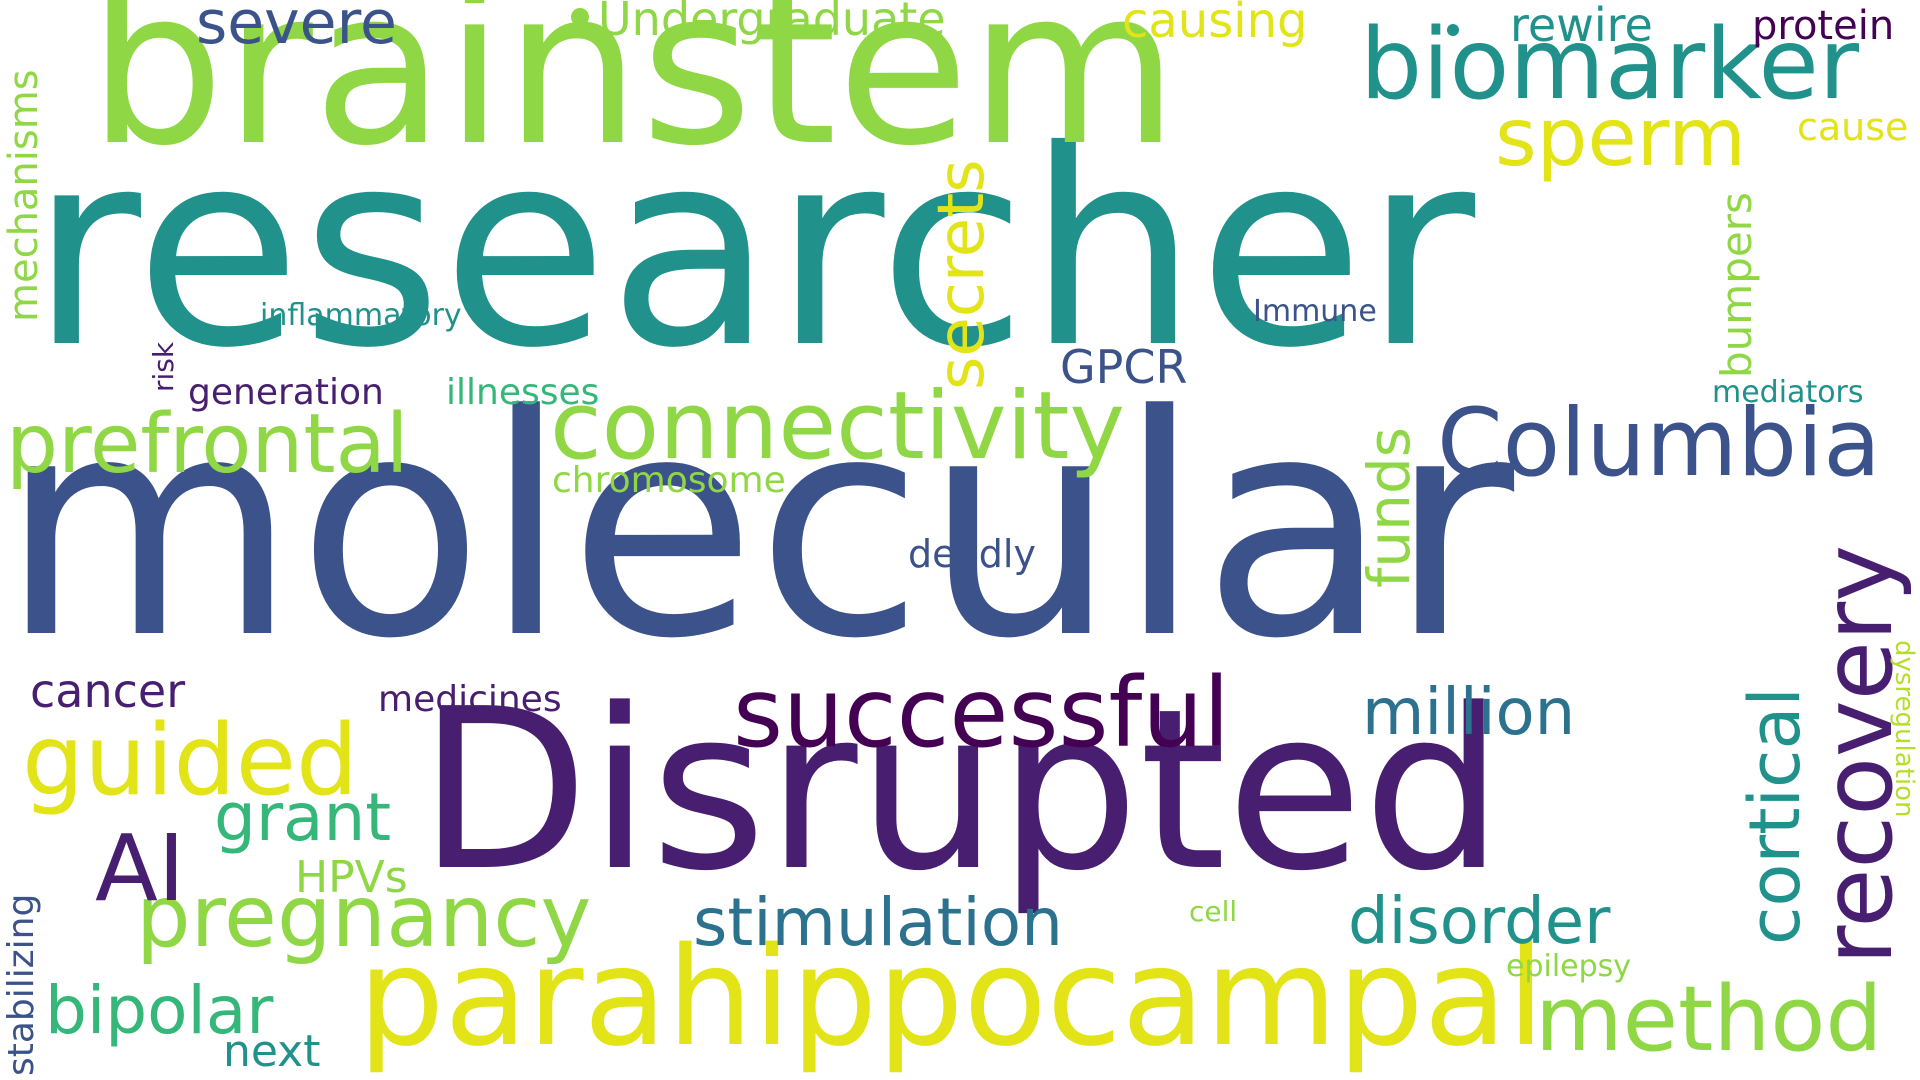 This screenshot has height=1080, width=1920. Describe the element at coordinates (1215, 24) in the screenshot. I see `word-causing: causing` at that location.